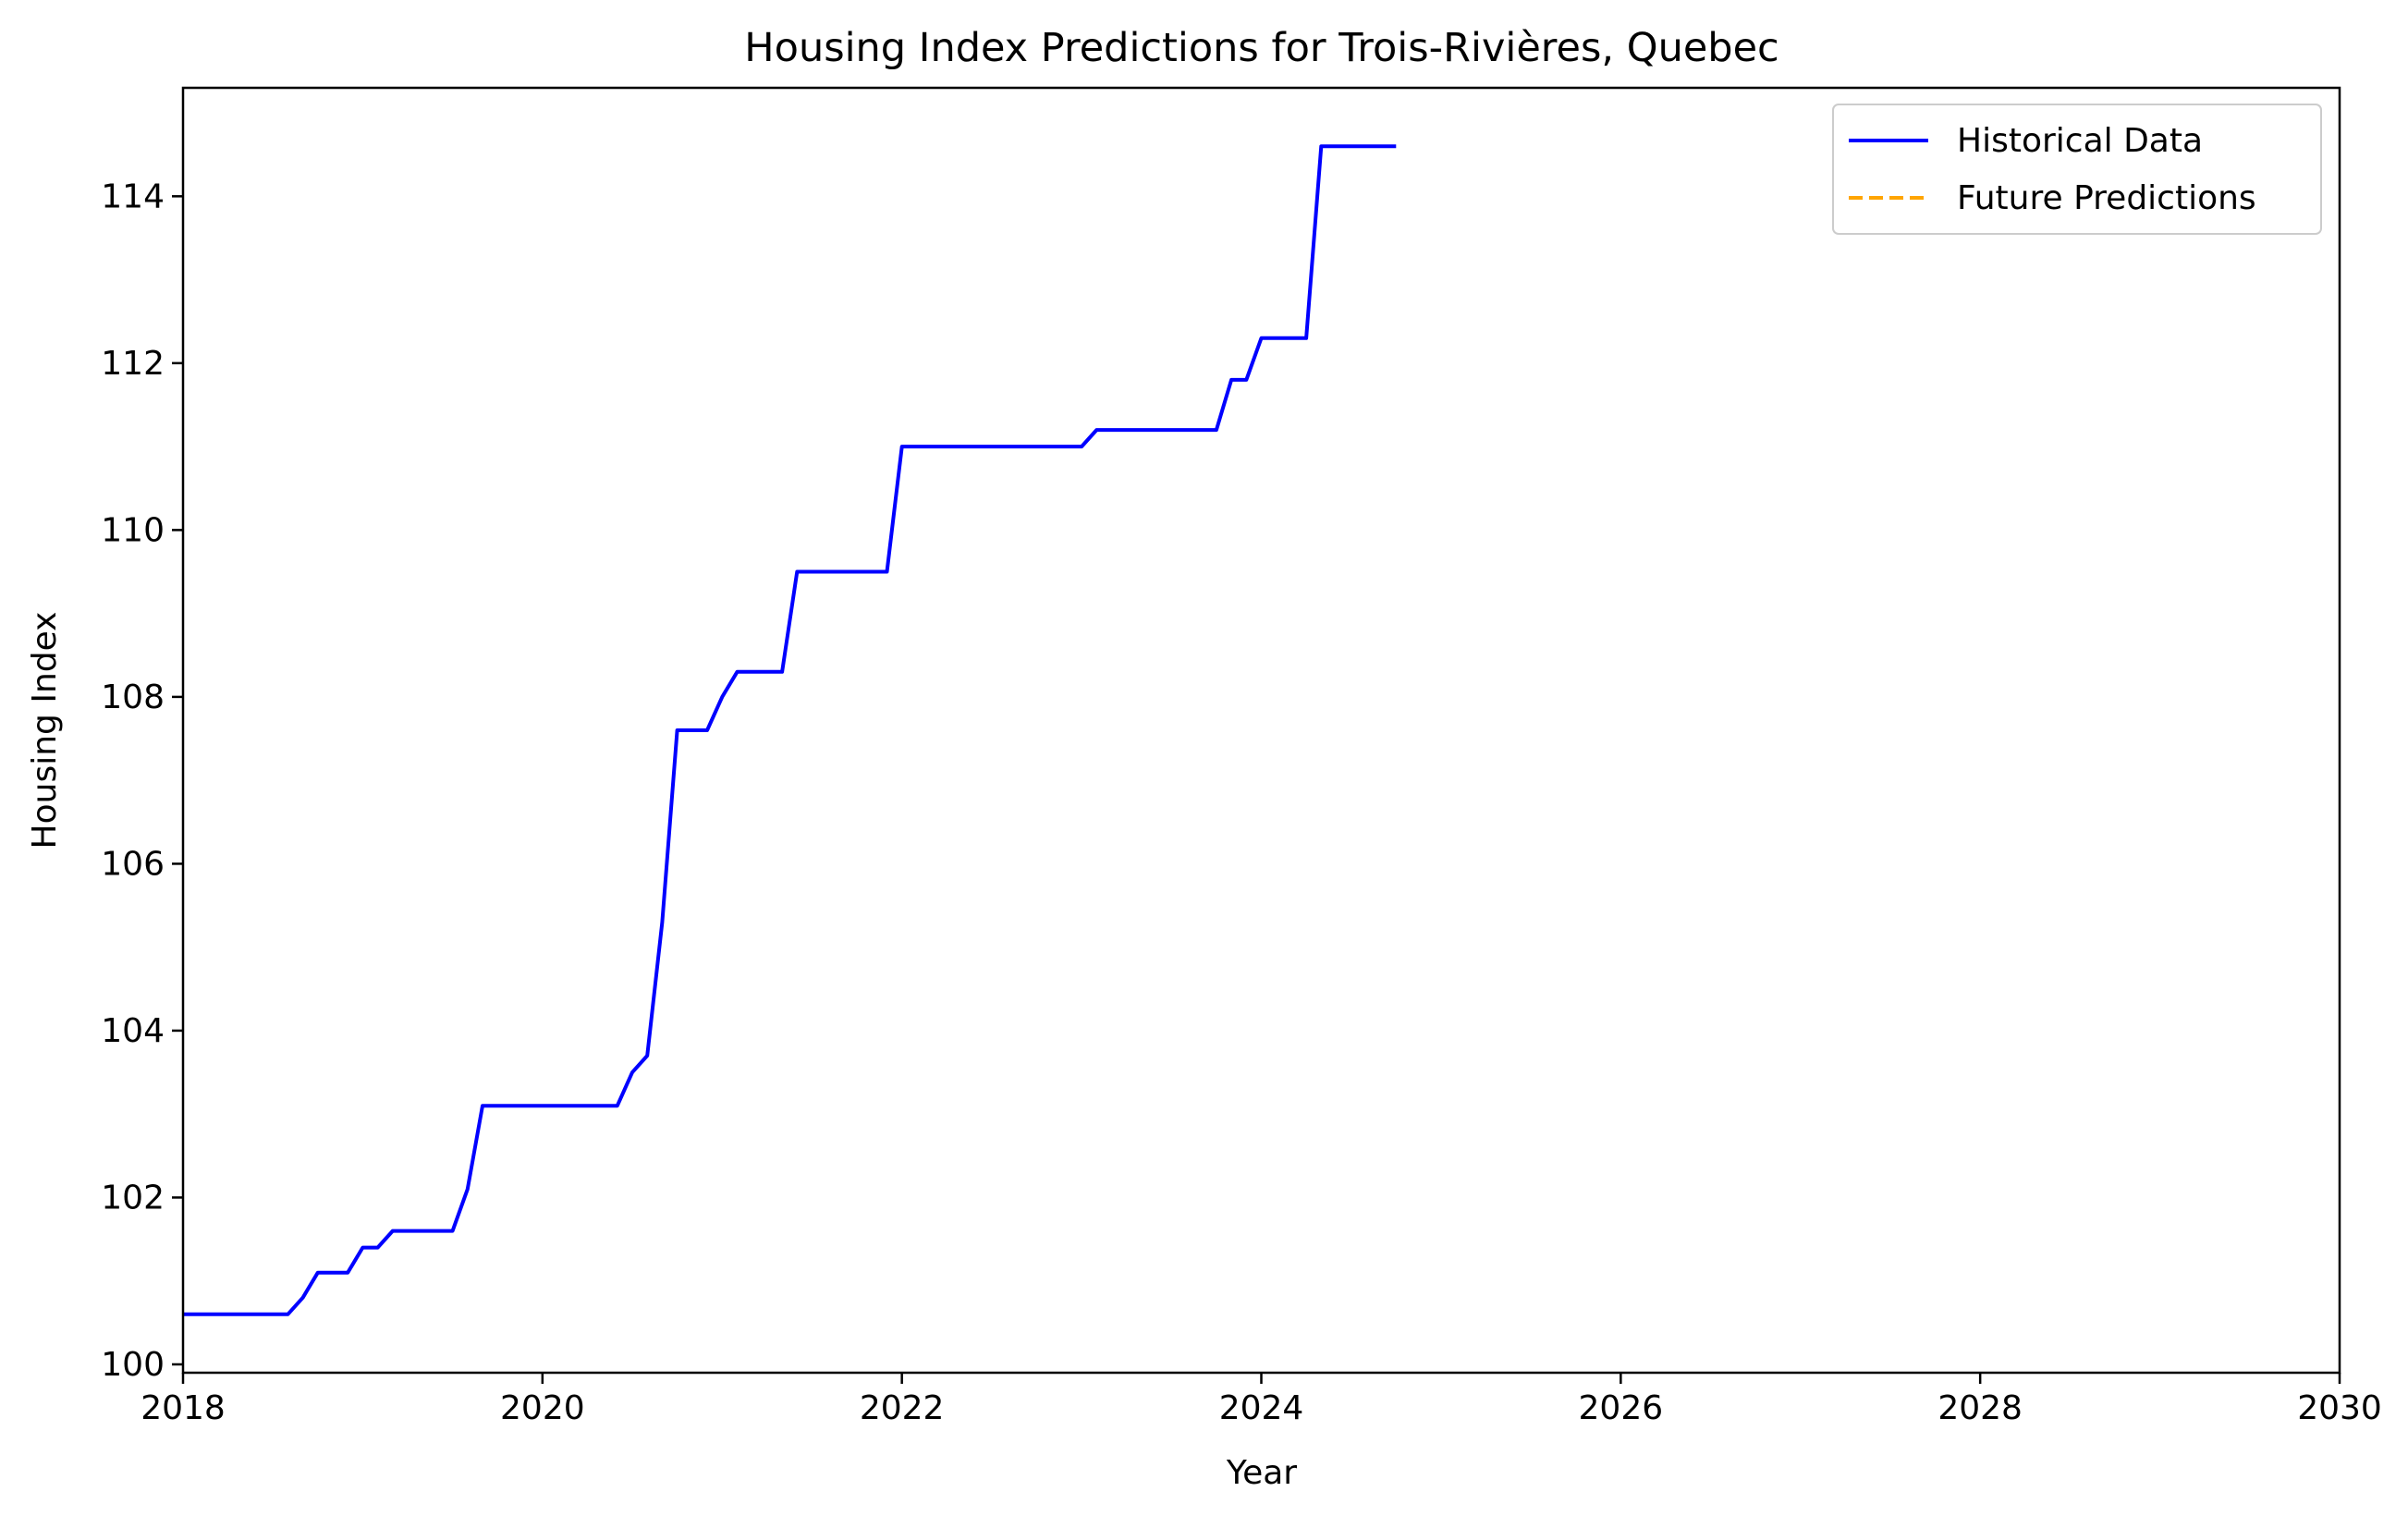 The height and width of the screenshot is (1516, 2408). I want to click on x-tick-label: 2024, so click(1261, 1408).